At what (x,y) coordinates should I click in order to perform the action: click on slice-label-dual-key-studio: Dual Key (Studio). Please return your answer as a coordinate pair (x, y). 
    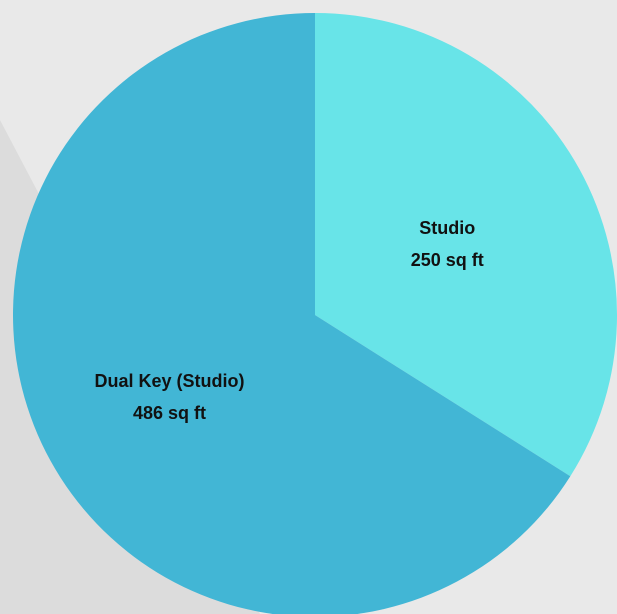
    Looking at the image, I should click on (170, 381).